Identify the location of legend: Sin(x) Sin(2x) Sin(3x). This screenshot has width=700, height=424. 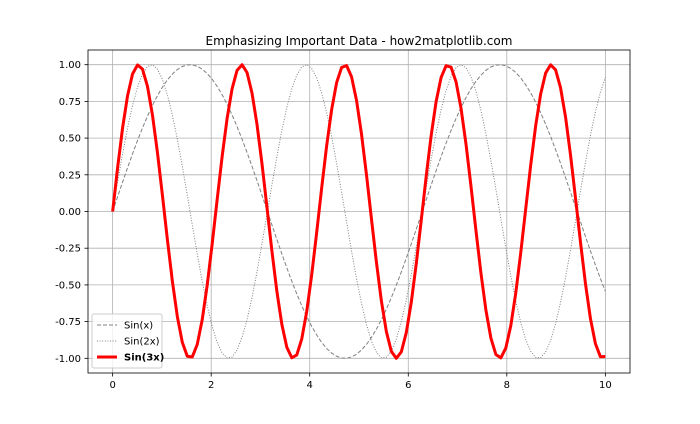
(127, 341).